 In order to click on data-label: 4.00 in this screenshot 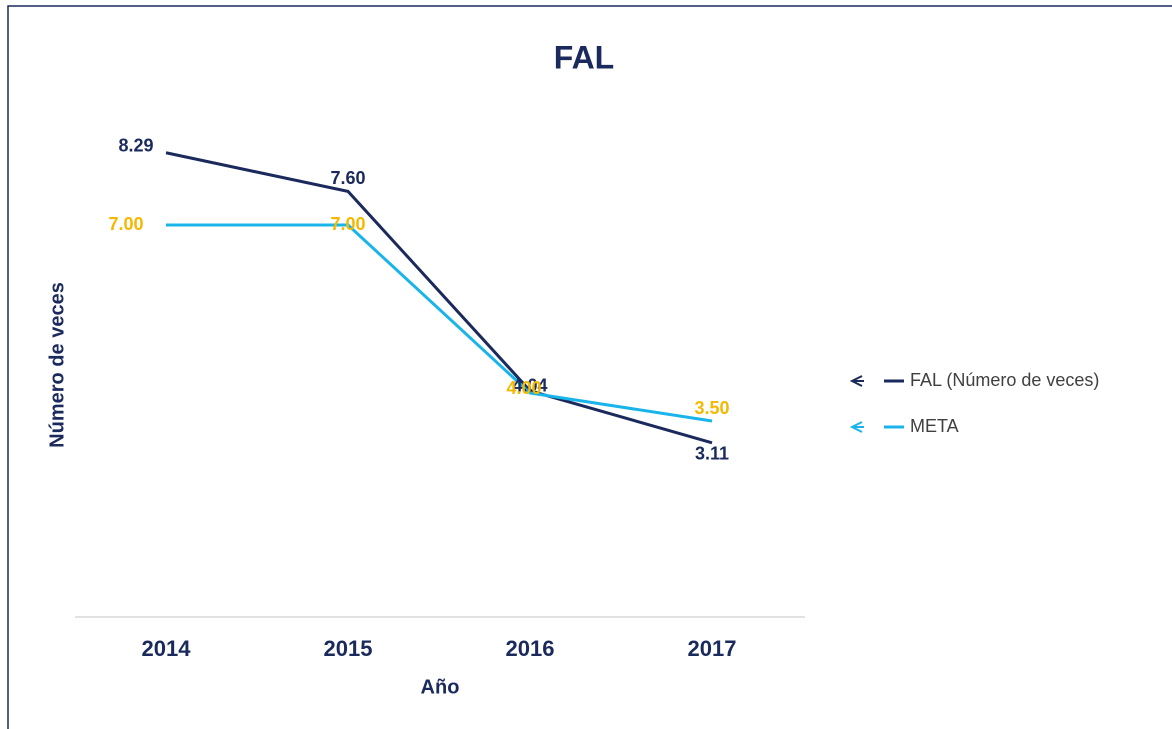, I will do `click(523, 388)`.